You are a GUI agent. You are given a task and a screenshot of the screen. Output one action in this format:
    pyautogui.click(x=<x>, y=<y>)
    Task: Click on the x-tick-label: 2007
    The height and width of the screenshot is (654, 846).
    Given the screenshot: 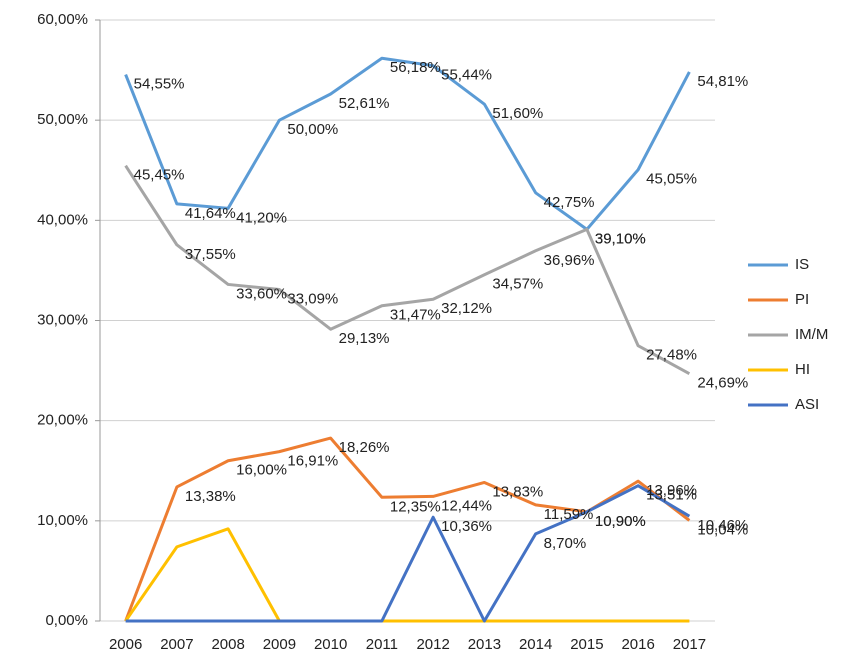 What is the action you would take?
    pyautogui.click(x=176, y=644)
    